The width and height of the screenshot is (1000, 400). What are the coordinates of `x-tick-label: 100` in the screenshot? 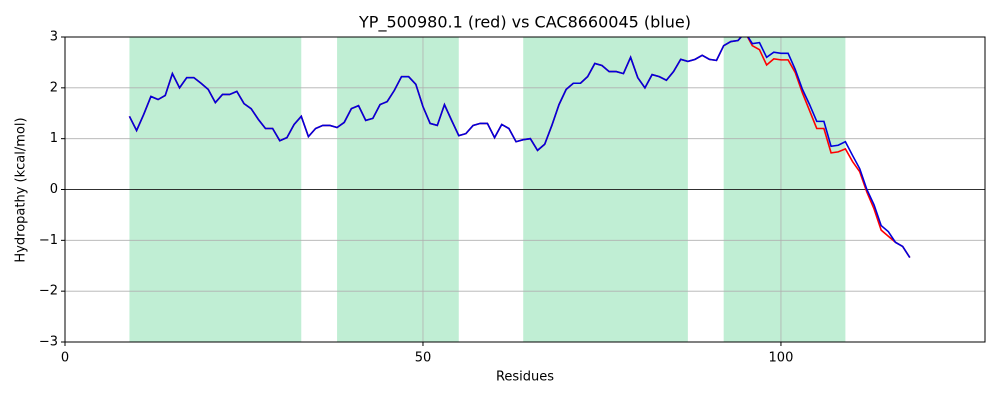 It's located at (781, 358).